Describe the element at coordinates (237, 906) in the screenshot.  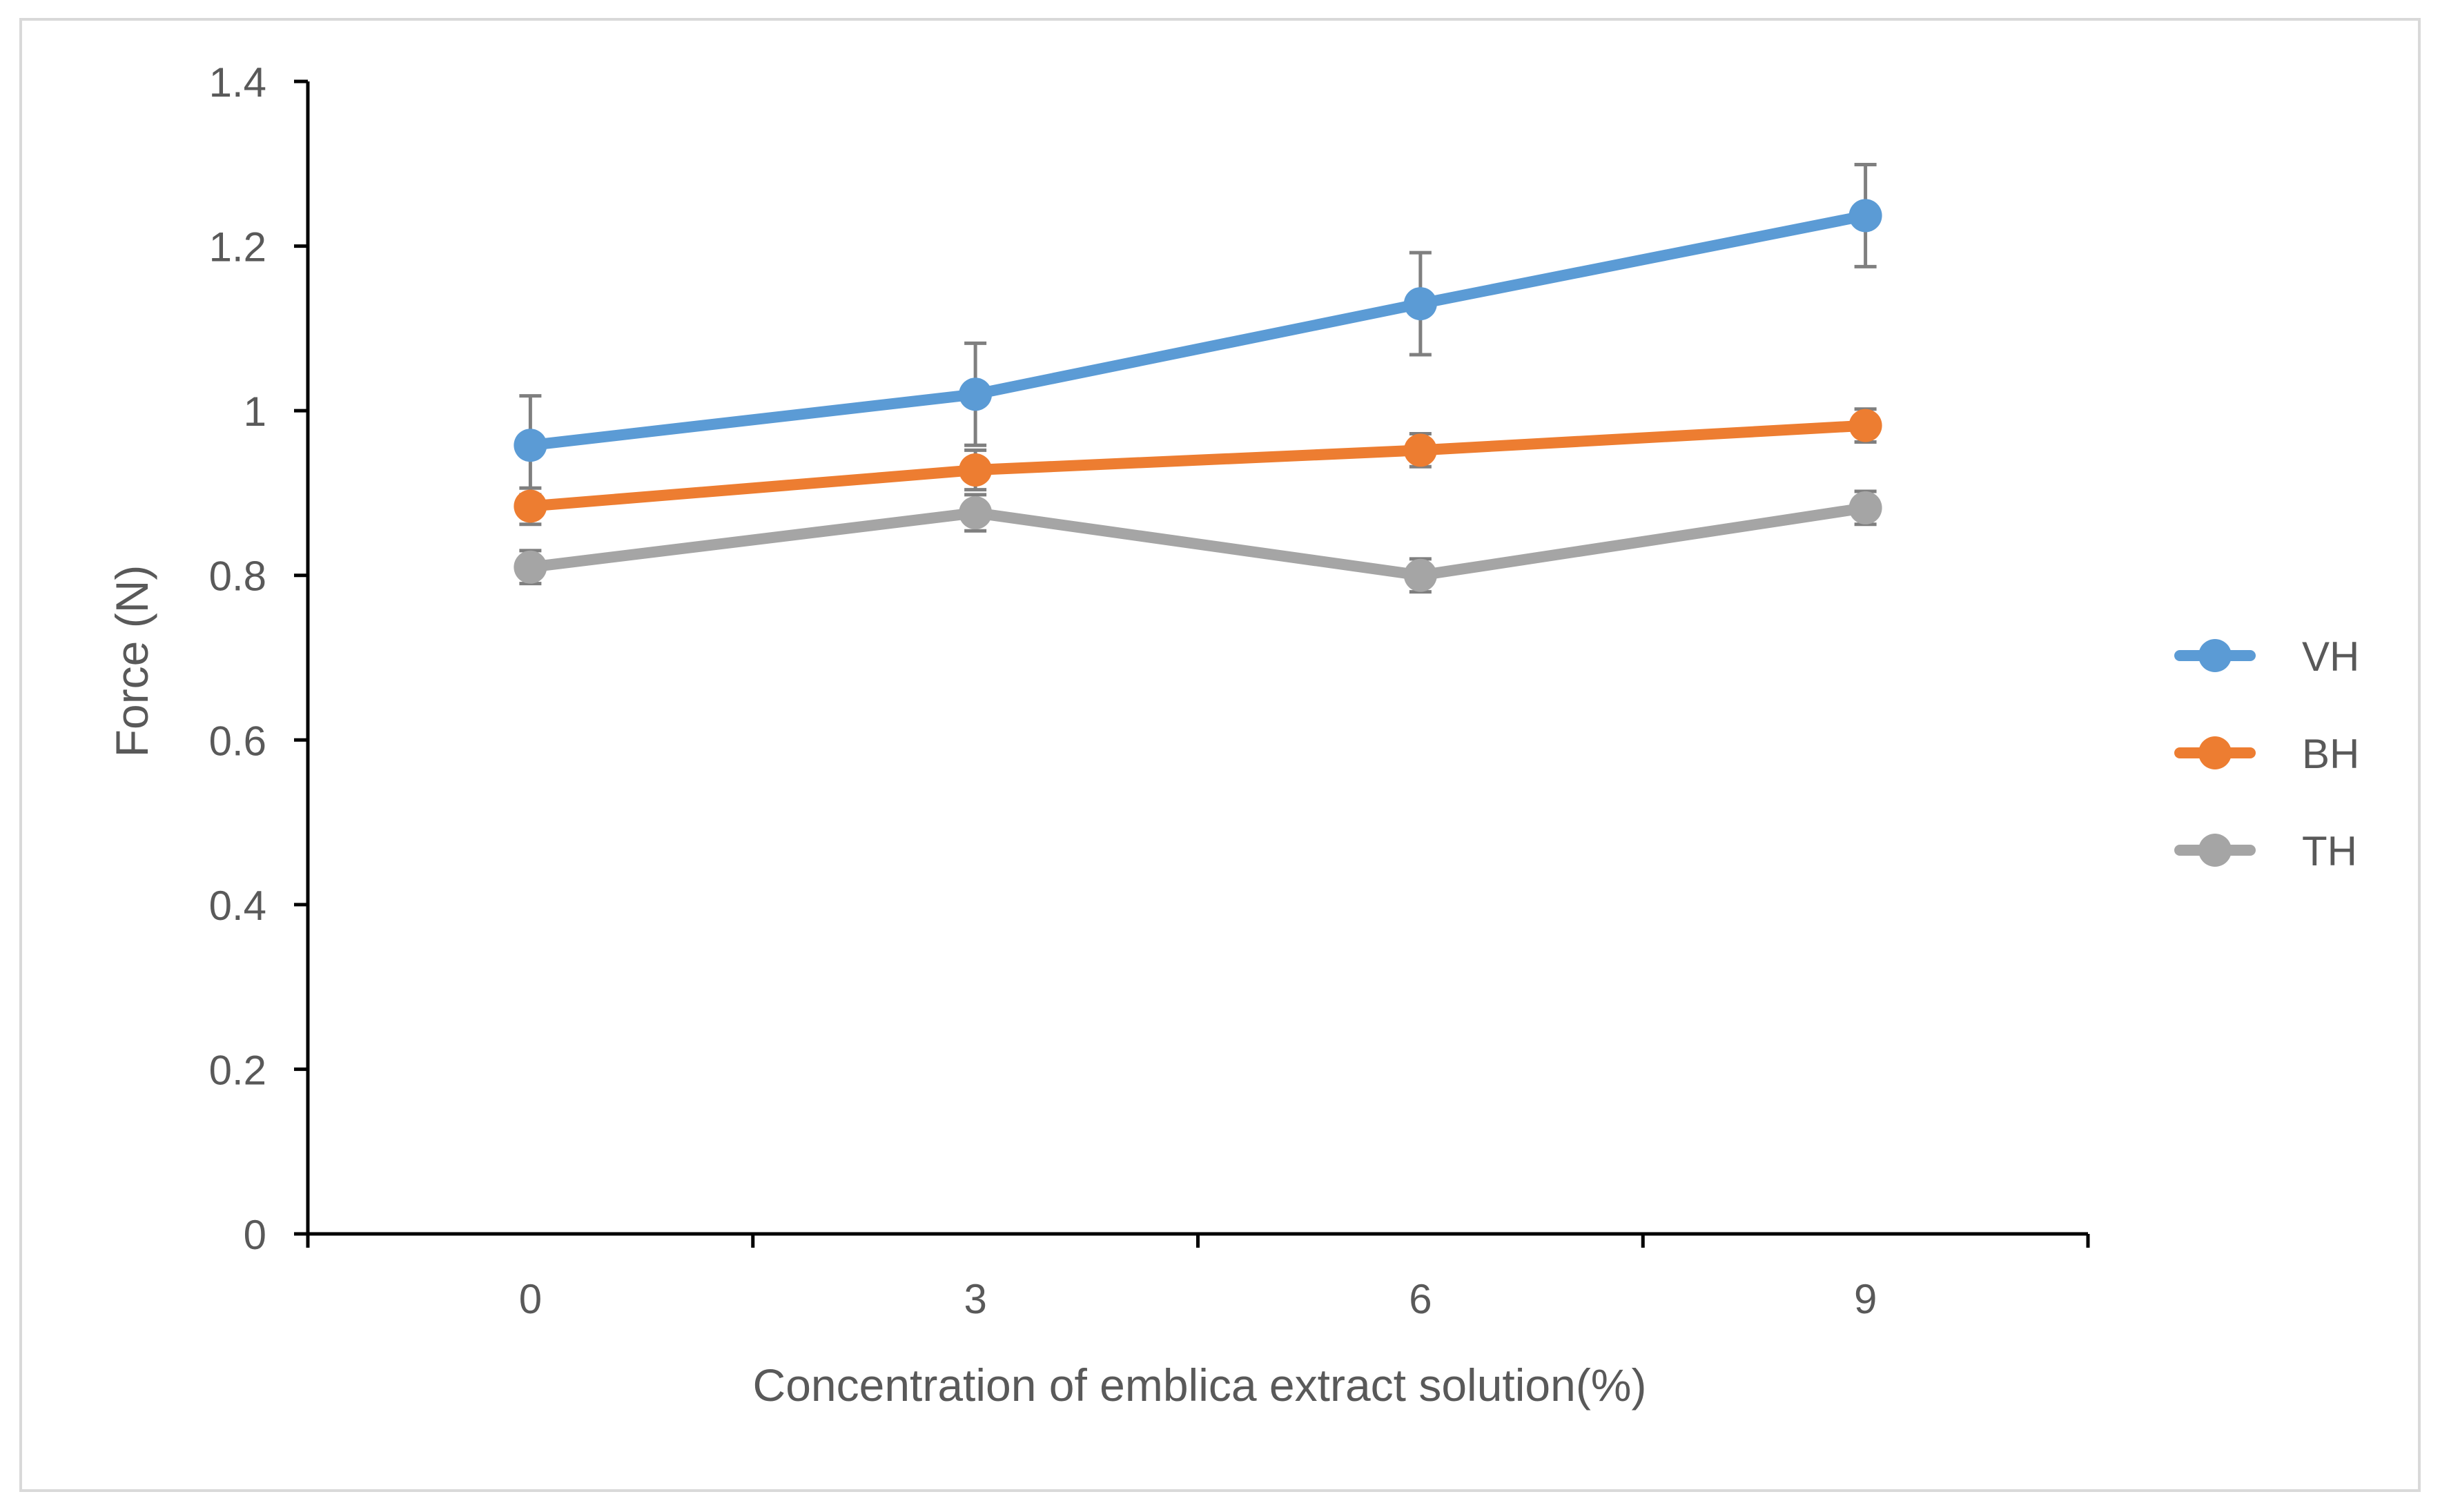
I see `y-tick-label: 0.4` at that location.